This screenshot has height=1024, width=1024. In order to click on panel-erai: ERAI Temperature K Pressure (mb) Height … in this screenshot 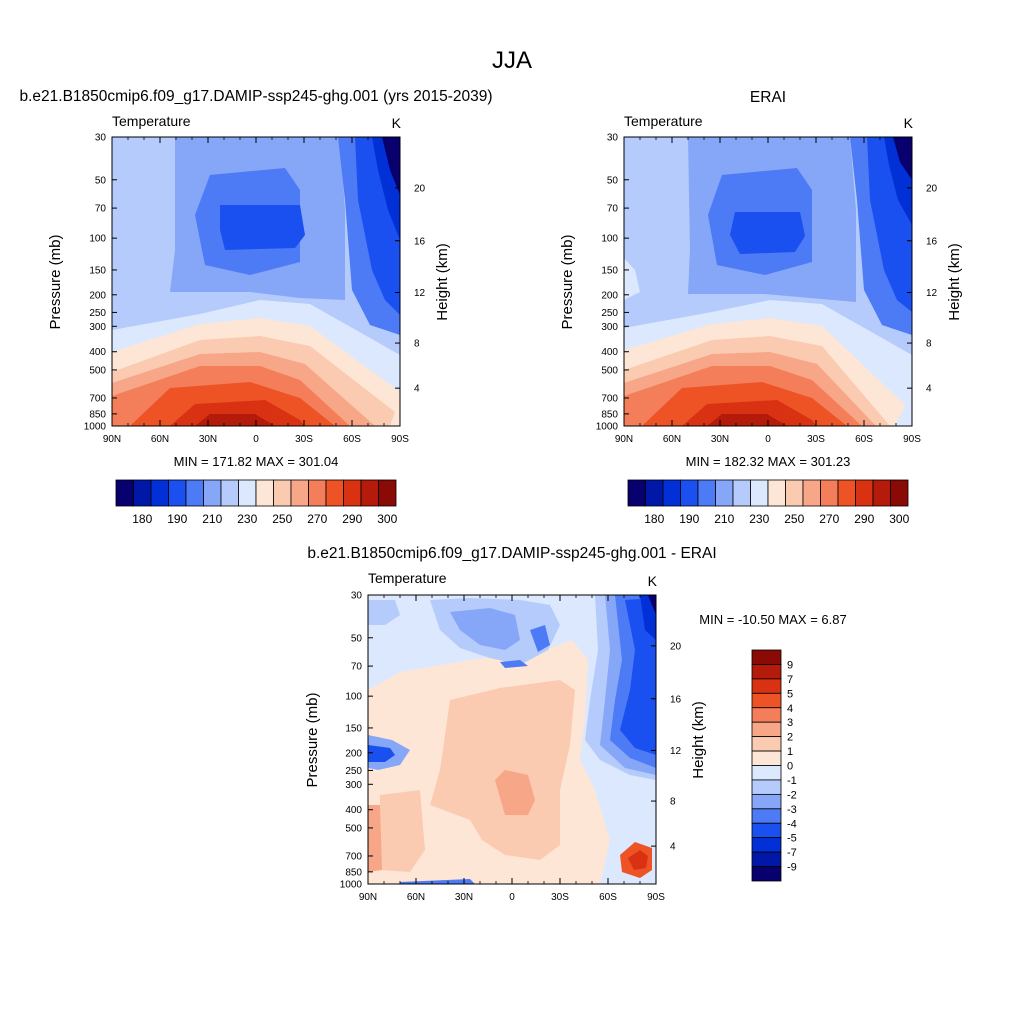, I will do `click(761, 279)`.